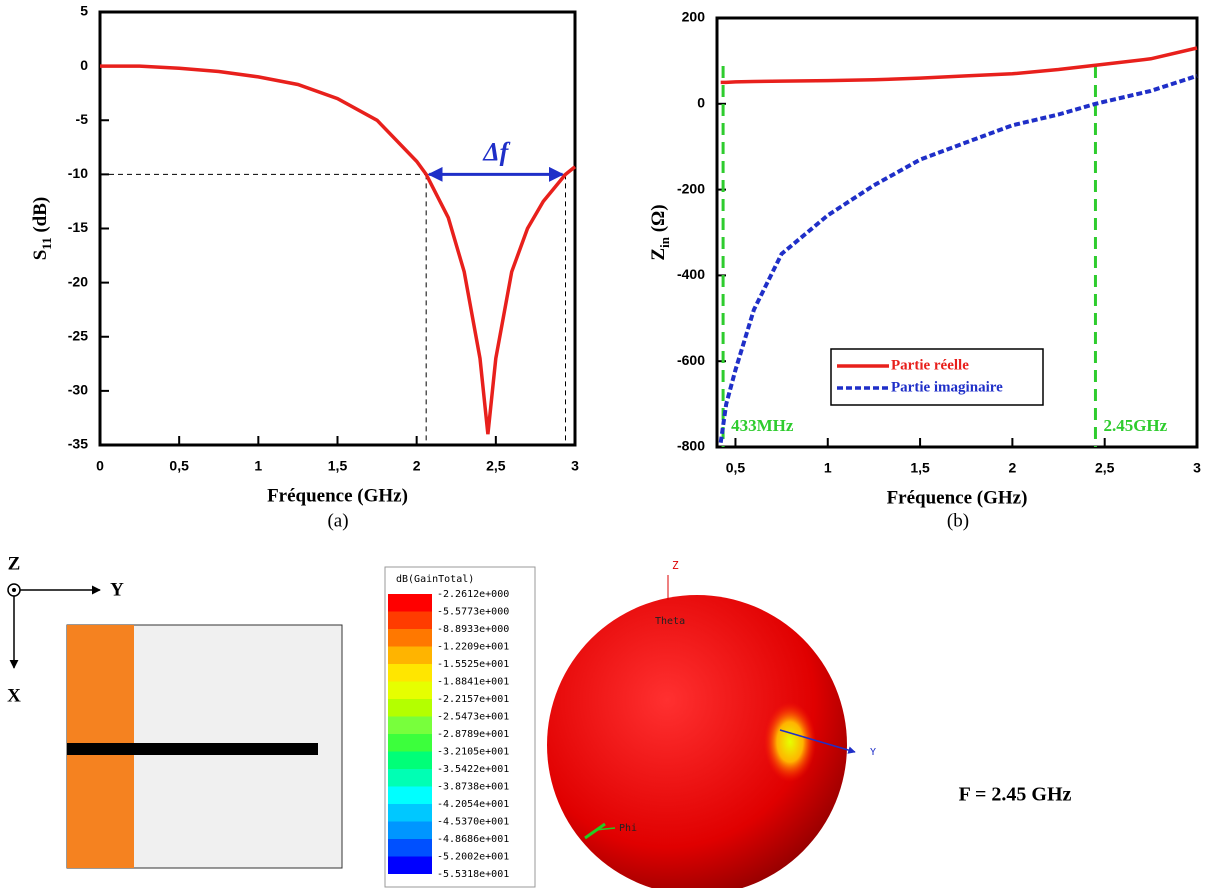 The width and height of the screenshot is (1209, 893). Describe the element at coordinates (658, 220) in the screenshot. I see `y-axis-label-unit: (Ω)` at that location.